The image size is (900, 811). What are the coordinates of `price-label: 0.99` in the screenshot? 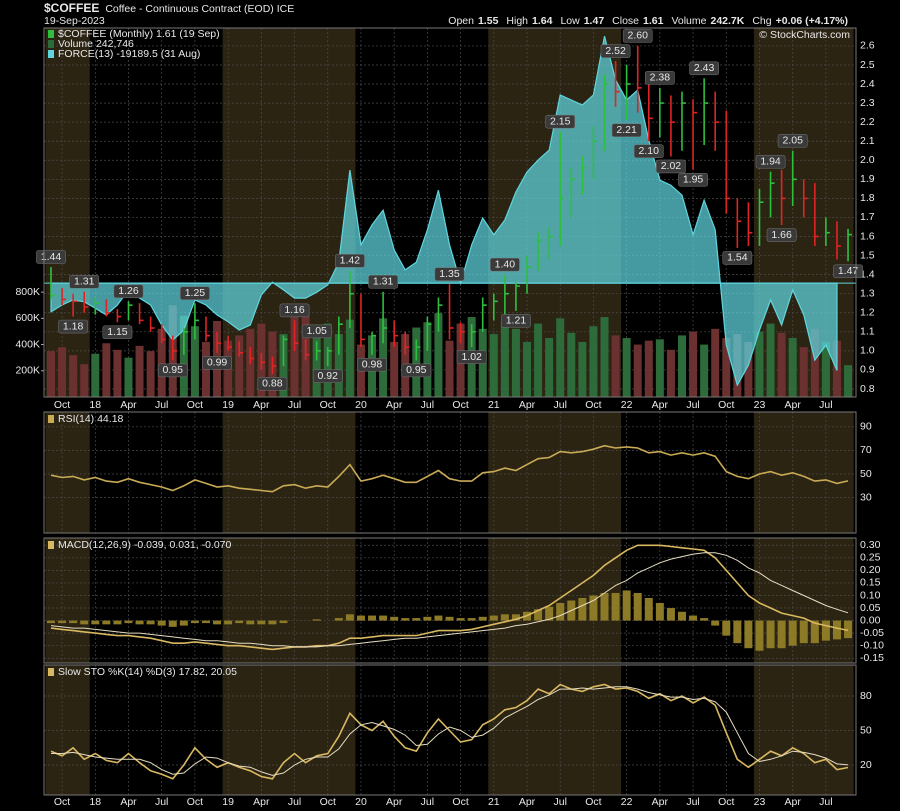 It's located at (217, 363).